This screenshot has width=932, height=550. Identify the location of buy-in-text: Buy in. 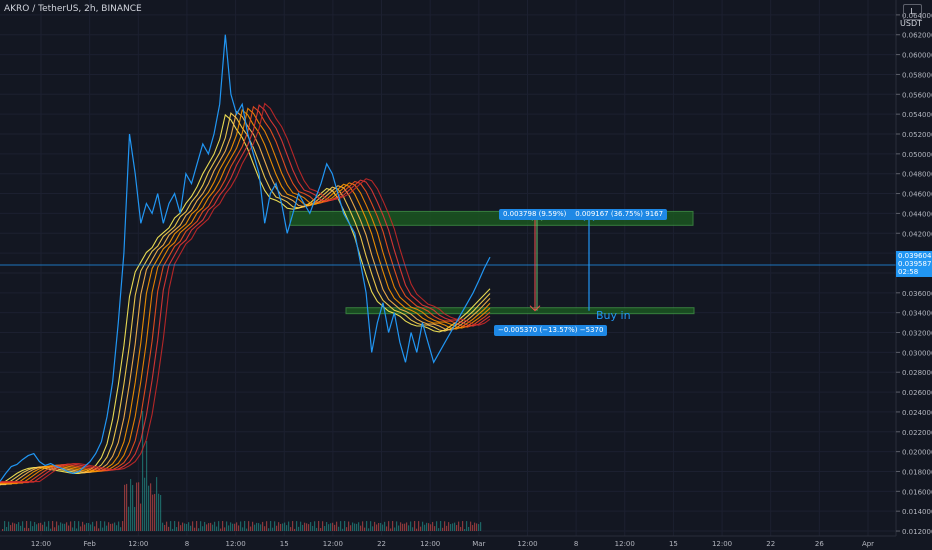
(613, 315).